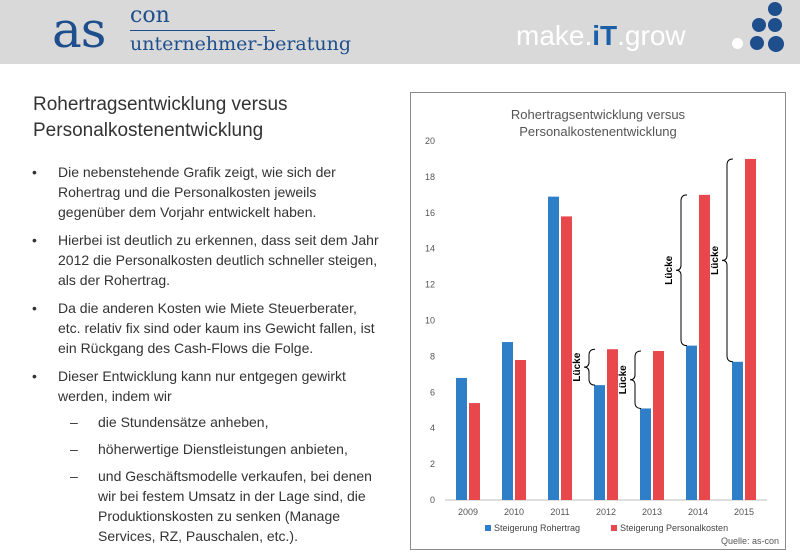 The height and width of the screenshot is (558, 800). What do you see at coordinates (430, 213) in the screenshot?
I see `y-tick-label: 16` at bounding box center [430, 213].